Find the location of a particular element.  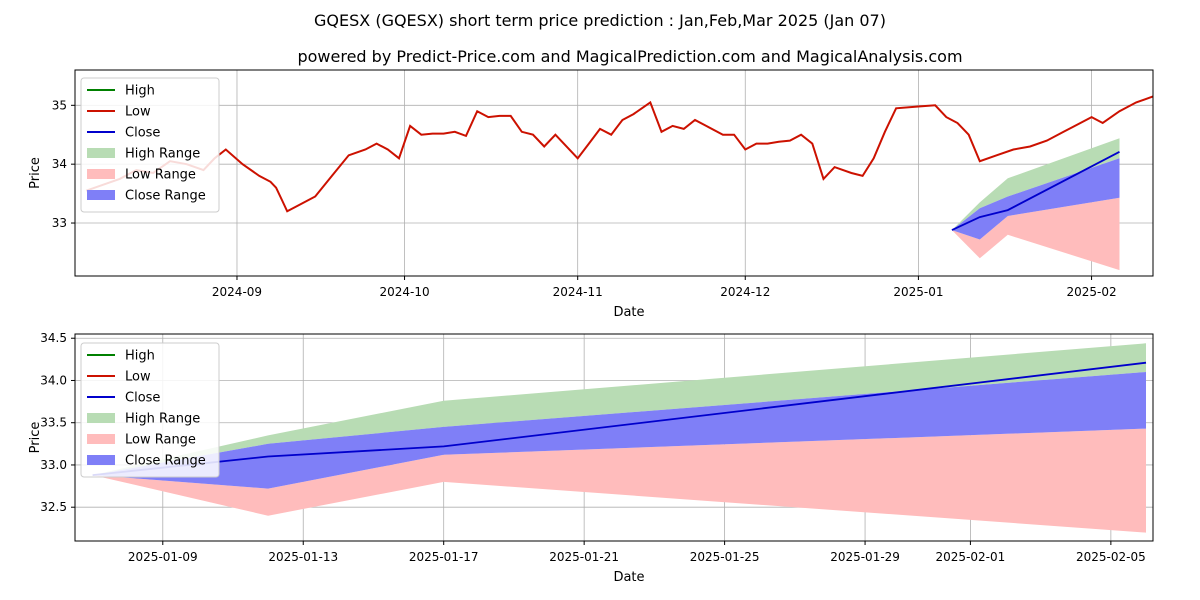

x-tick-label: 2025-01-25 is located at coordinates (725, 557).